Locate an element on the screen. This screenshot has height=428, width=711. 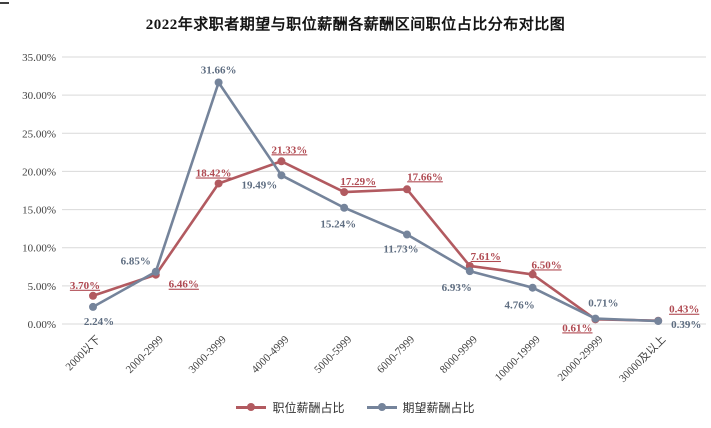
data-point-label: 6.85% is located at coordinates (136, 262).